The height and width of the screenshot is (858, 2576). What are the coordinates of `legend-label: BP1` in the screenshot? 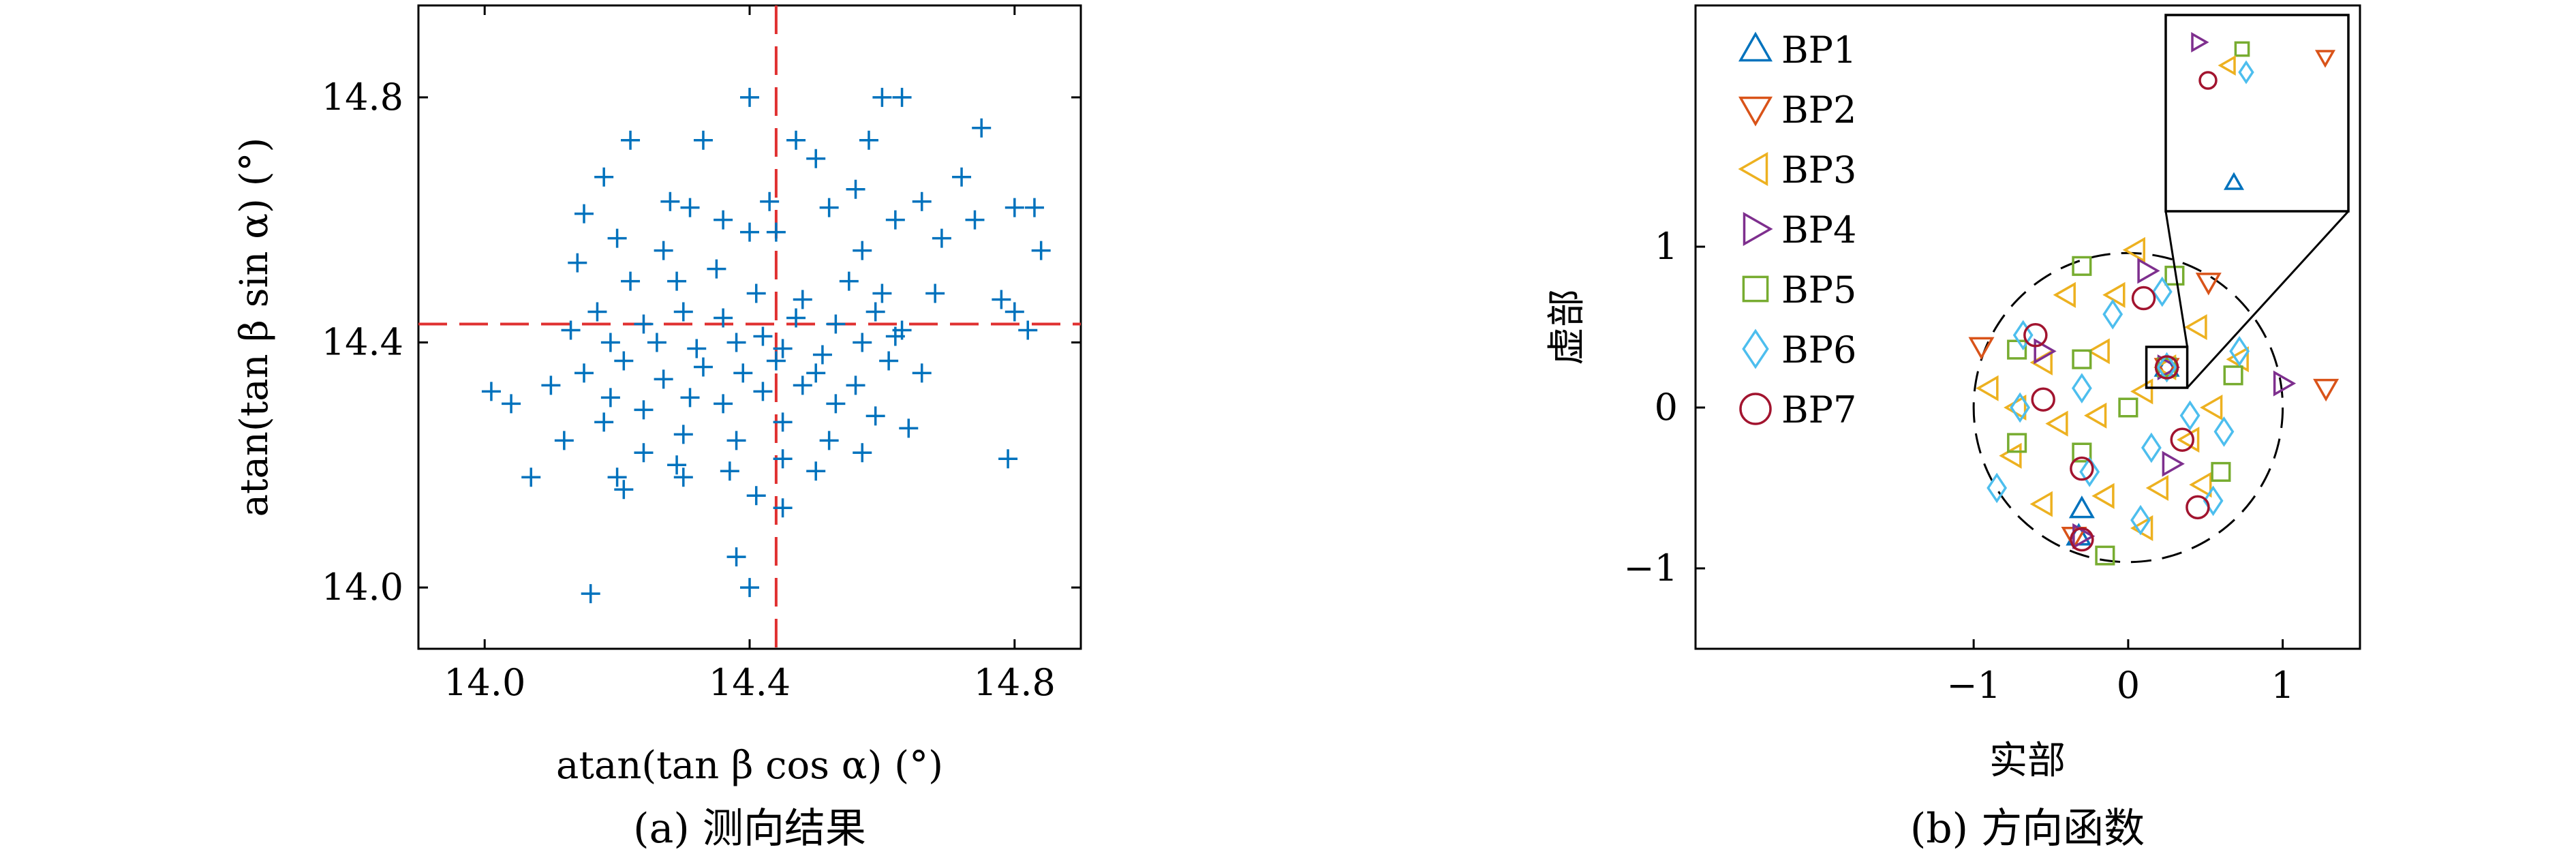 It's located at (1819, 50).